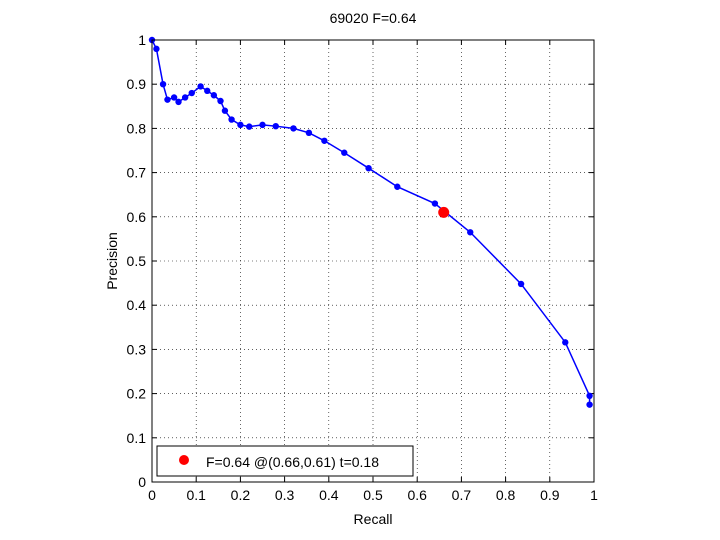 The width and height of the screenshot is (720, 540). What do you see at coordinates (137, 438) in the screenshot?
I see `y-tick-label: 0.1` at bounding box center [137, 438].